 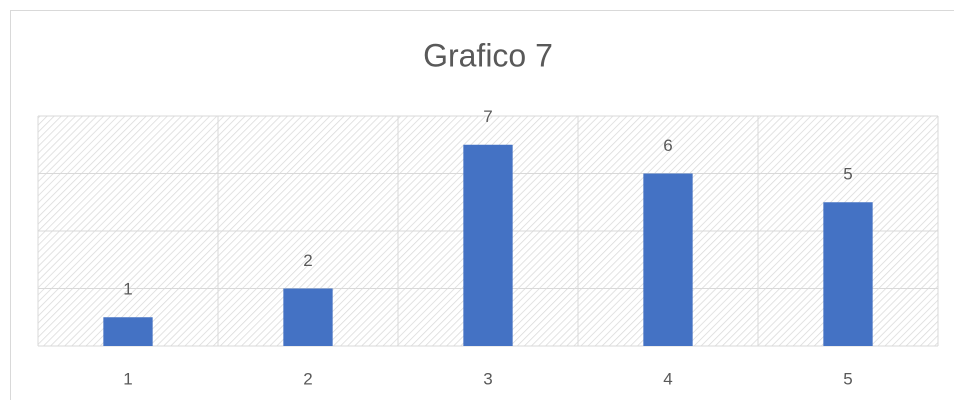 What do you see at coordinates (127, 289) in the screenshot?
I see `data-label: 1` at bounding box center [127, 289].